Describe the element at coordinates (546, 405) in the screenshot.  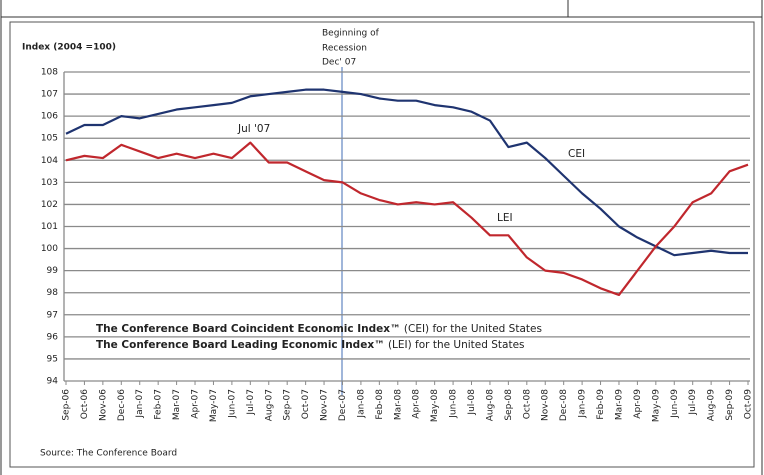
I see `x-tick-label: Nov-08` at that location.